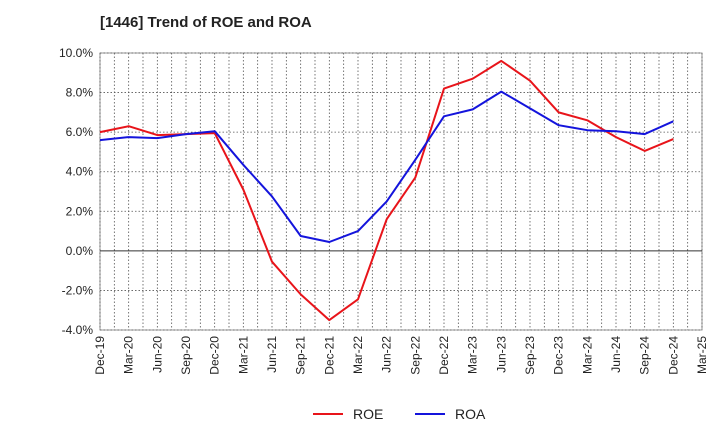 The width and height of the screenshot is (720, 440). Describe the element at coordinates (530, 355) in the screenshot. I see `x-tick-label: Sep-23` at that location.